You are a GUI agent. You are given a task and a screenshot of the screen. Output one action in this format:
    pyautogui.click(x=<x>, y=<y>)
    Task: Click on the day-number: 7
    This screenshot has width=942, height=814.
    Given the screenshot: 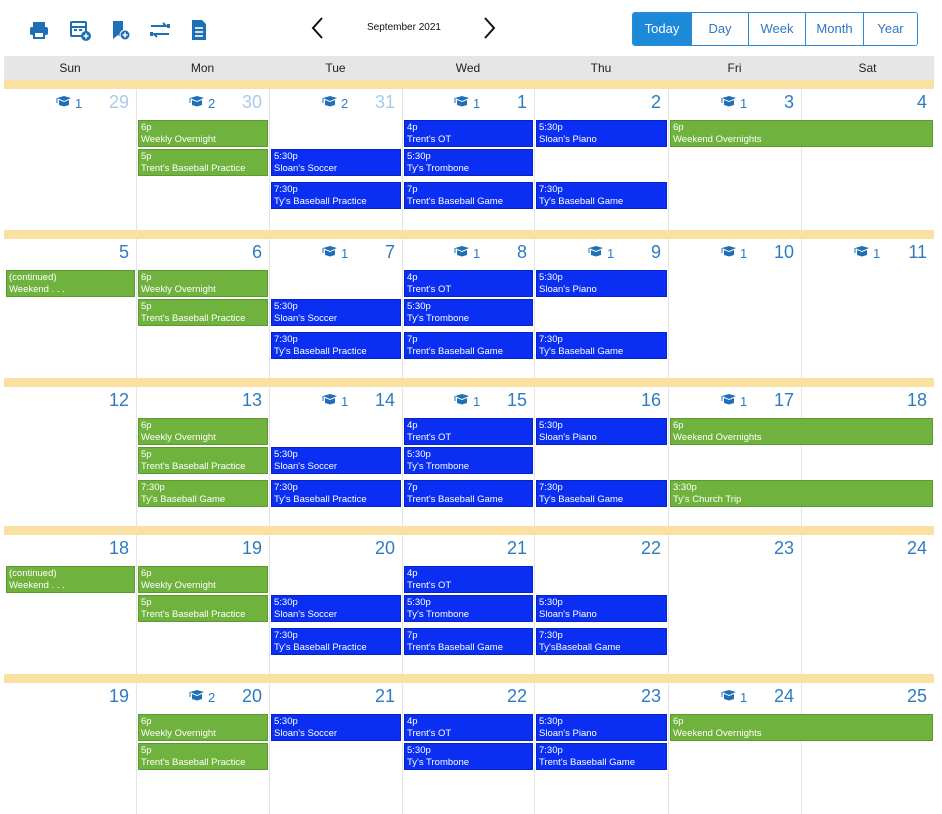 What is the action you would take?
    pyautogui.click(x=389, y=252)
    